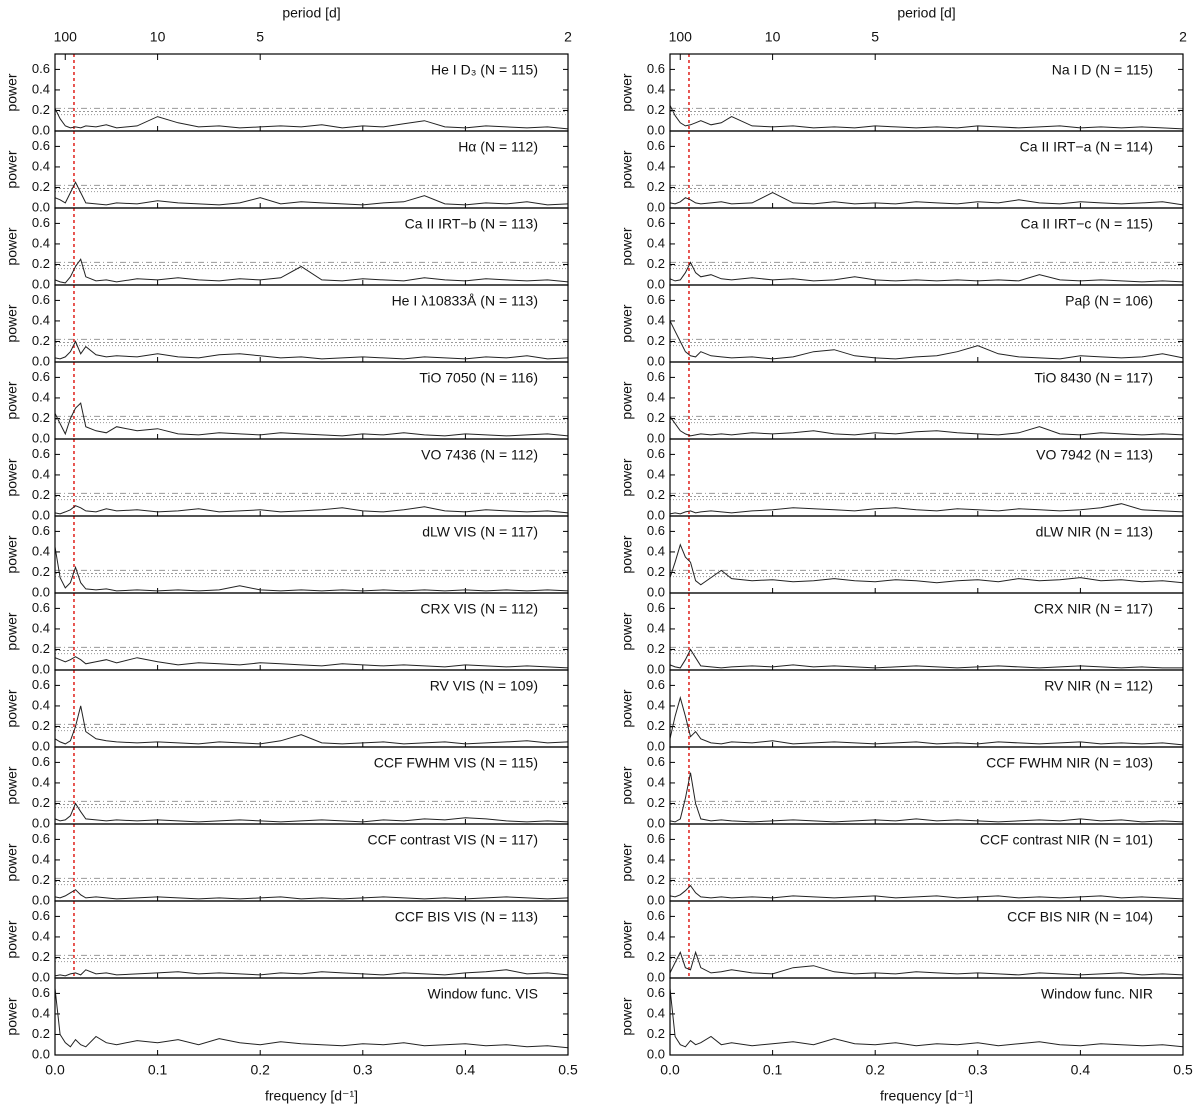  What do you see at coordinates (1080, 917) in the screenshot?
I see `panel-label: CCF BIS NIR (N = 104)` at bounding box center [1080, 917].